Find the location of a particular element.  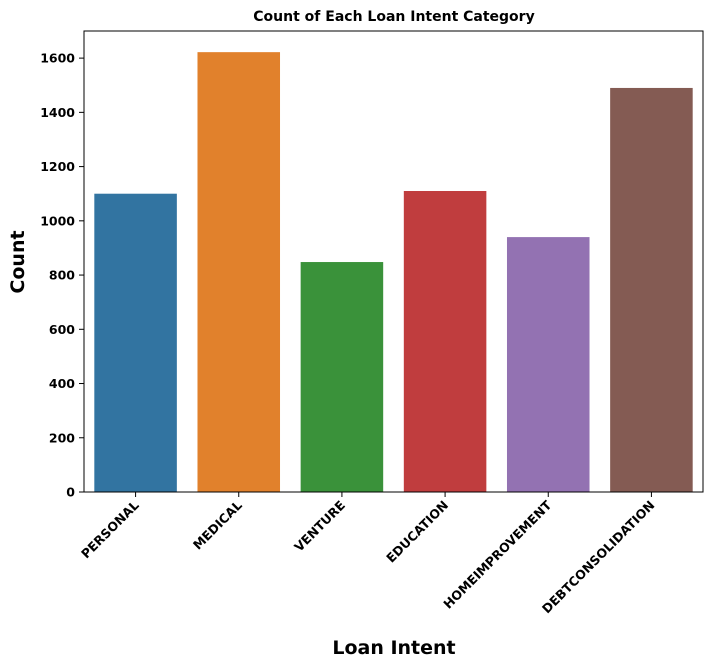

y-axis: 0 200 400 600 800 1000 1200 1400 1600 is located at coordinates (62, 275).